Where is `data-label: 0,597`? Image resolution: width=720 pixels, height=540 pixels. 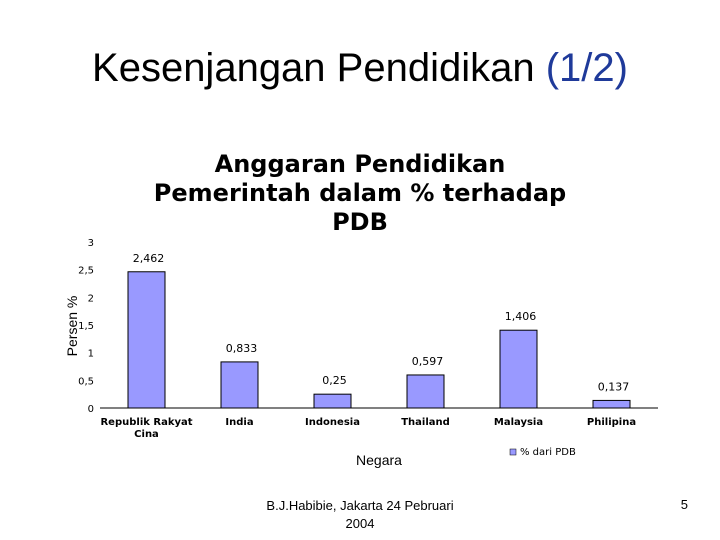
data-label: 0,597 is located at coordinates (428, 361).